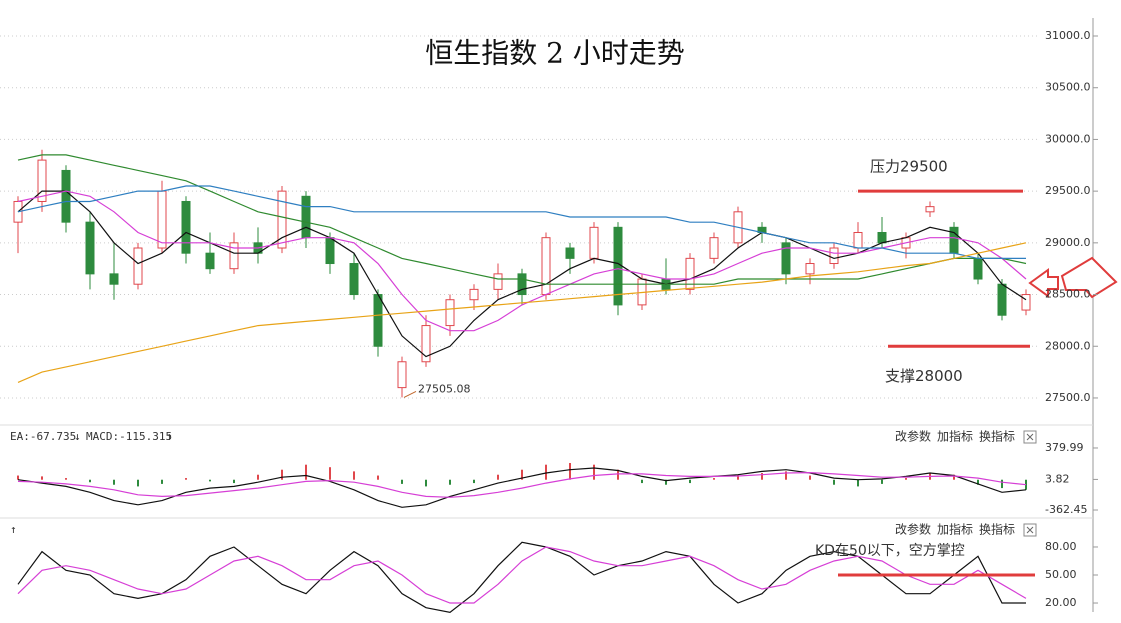 The width and height of the screenshot is (1121, 623). I want to click on y-tick-label: 379.99, so click(1064, 447).